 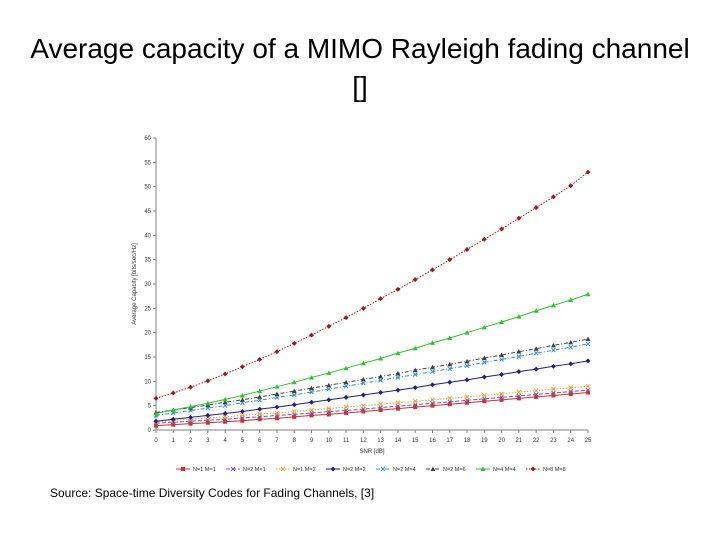 What do you see at coordinates (174, 441) in the screenshot?
I see `x-tick-label: 1` at bounding box center [174, 441].